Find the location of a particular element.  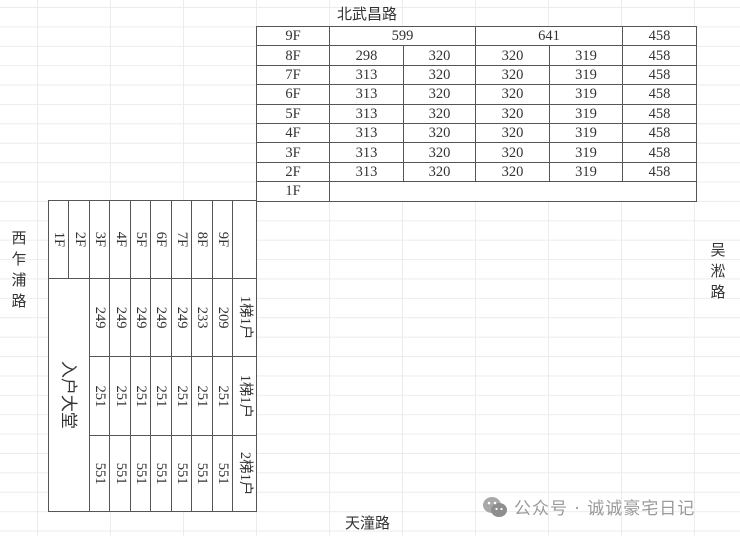

wechat-icon is located at coordinates (495, 507).